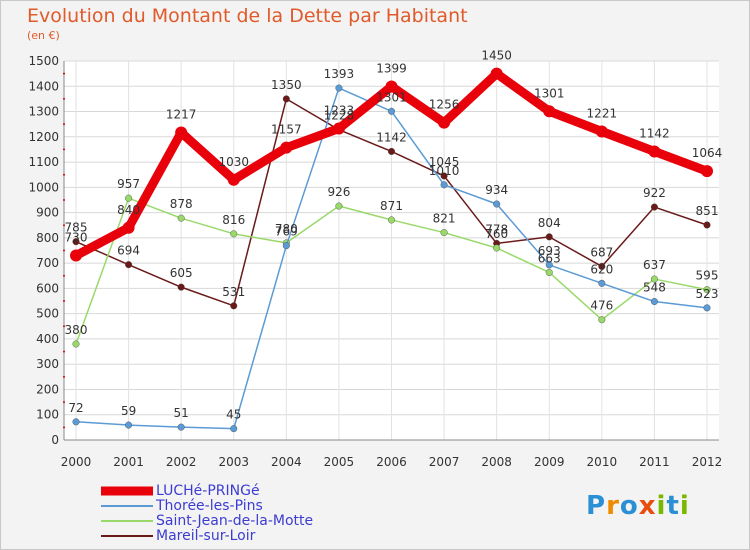 This screenshot has width=750, height=550. Describe the element at coordinates (338, 192) in the screenshot. I see `data-label-2: 926` at that location.